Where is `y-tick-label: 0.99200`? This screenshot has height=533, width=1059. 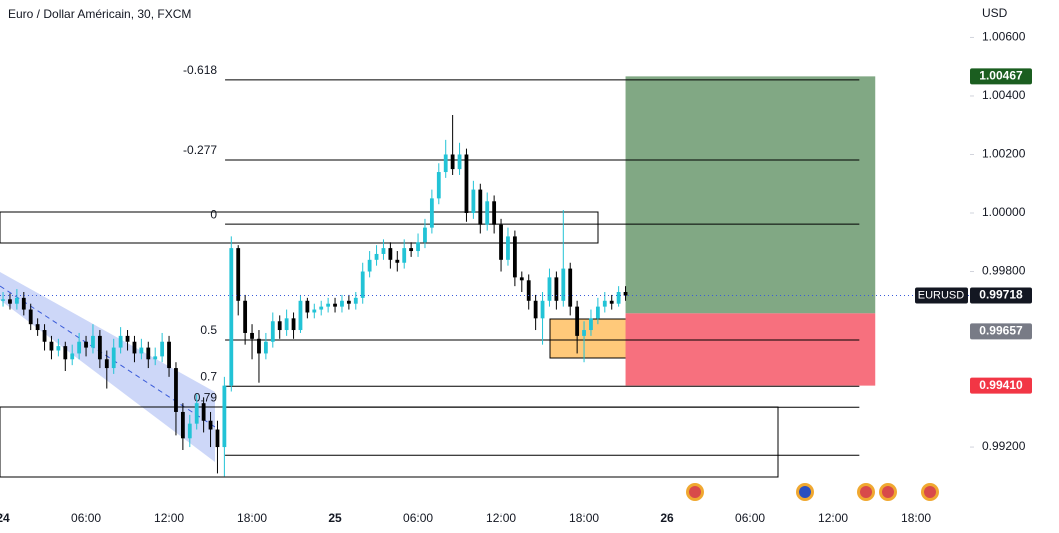
y-tick-label: 0.99200 is located at coordinates (1004, 446).